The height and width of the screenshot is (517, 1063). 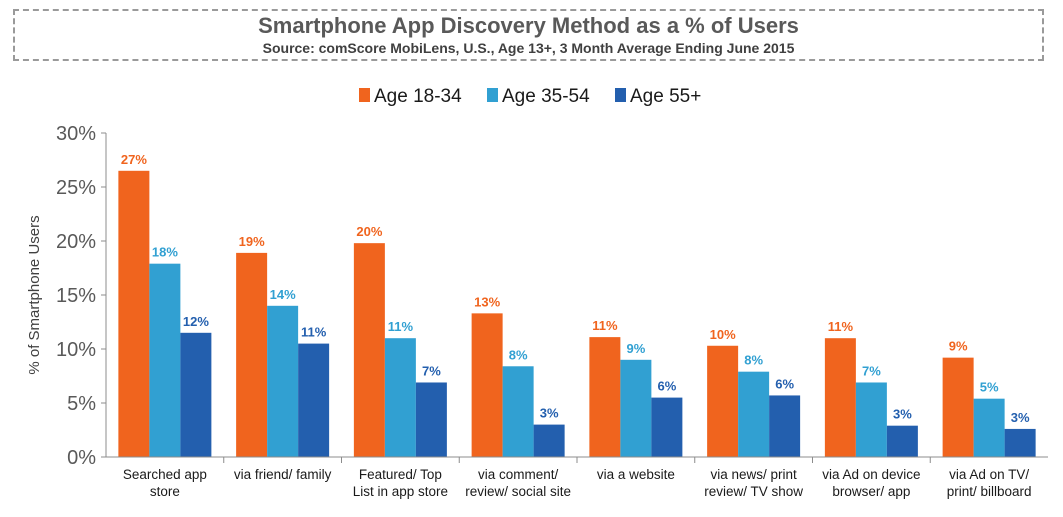 What do you see at coordinates (76, 188) in the screenshot?
I see `y-tick-label: 25%` at bounding box center [76, 188].